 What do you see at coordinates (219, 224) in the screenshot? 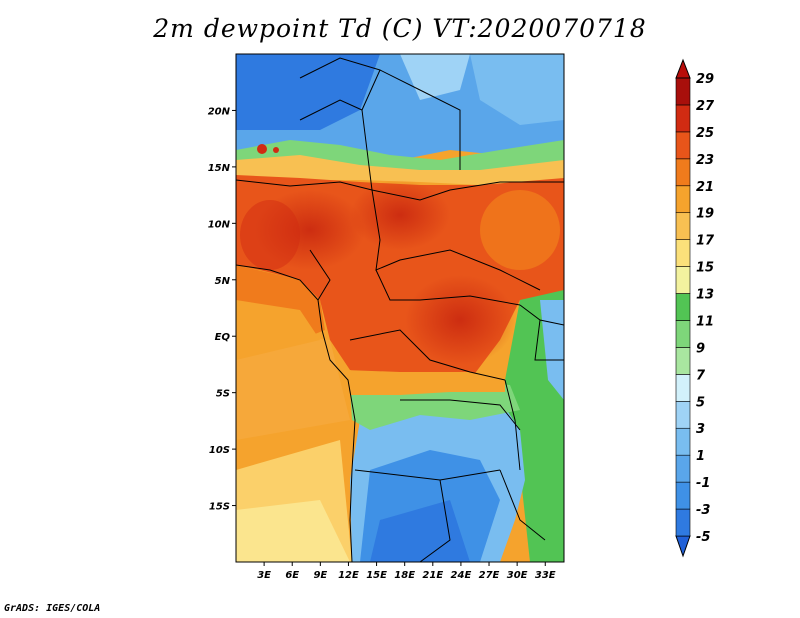
I see `lat-tick-label: 10N` at bounding box center [219, 224].